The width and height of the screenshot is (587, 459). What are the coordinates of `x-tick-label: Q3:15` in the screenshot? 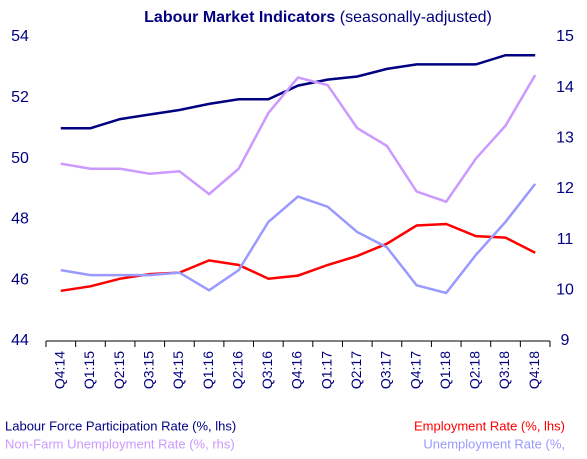 It's located at (148, 370).